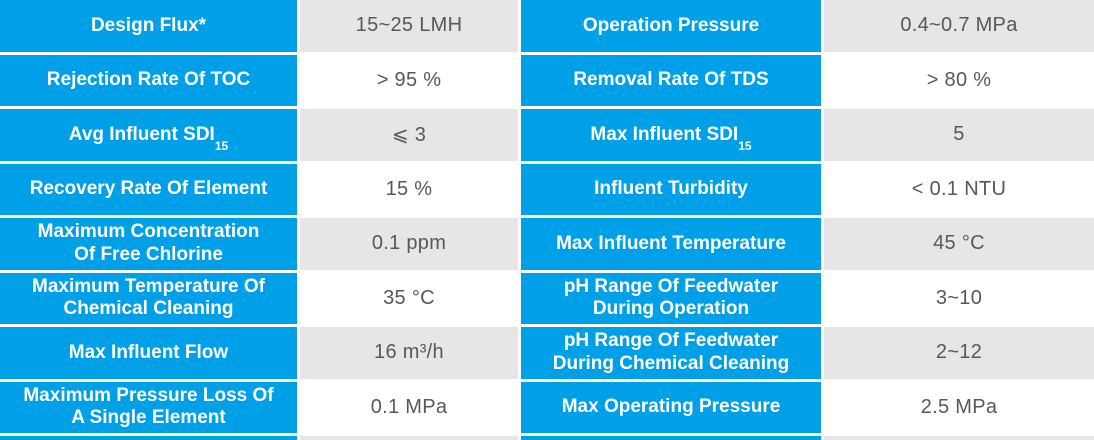 This screenshot has height=440, width=1094. I want to click on value-max-temperature-chemical-cleaning: 35 °C, so click(409, 298).